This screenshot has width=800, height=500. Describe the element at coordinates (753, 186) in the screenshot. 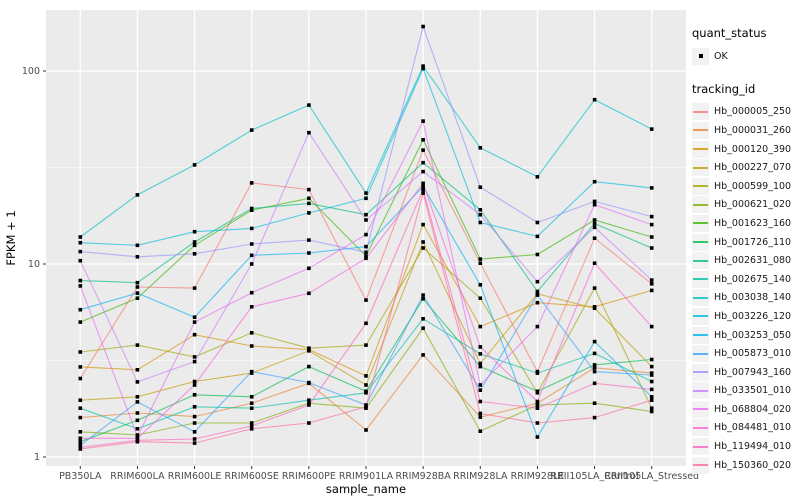

I see `legend-item-label: Hb_000599_100` at that location.